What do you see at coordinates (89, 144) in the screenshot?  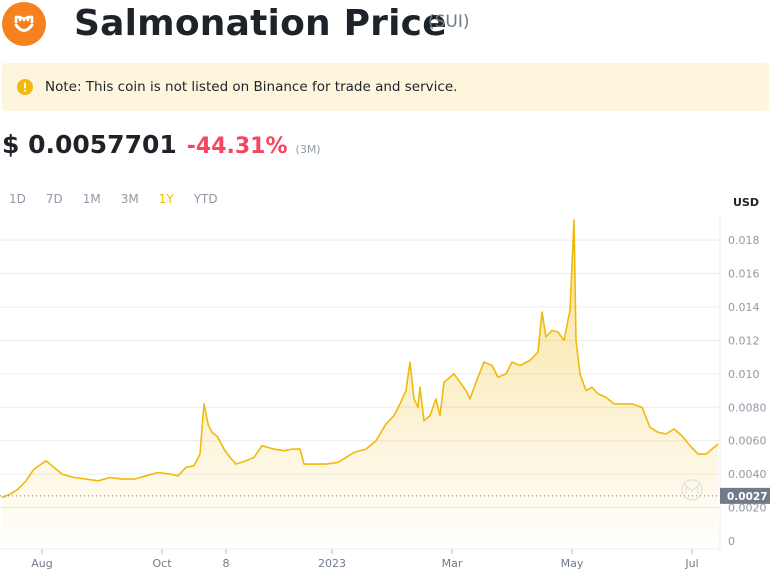 I see `current-price: $ 0.0057701` at bounding box center [89, 144].